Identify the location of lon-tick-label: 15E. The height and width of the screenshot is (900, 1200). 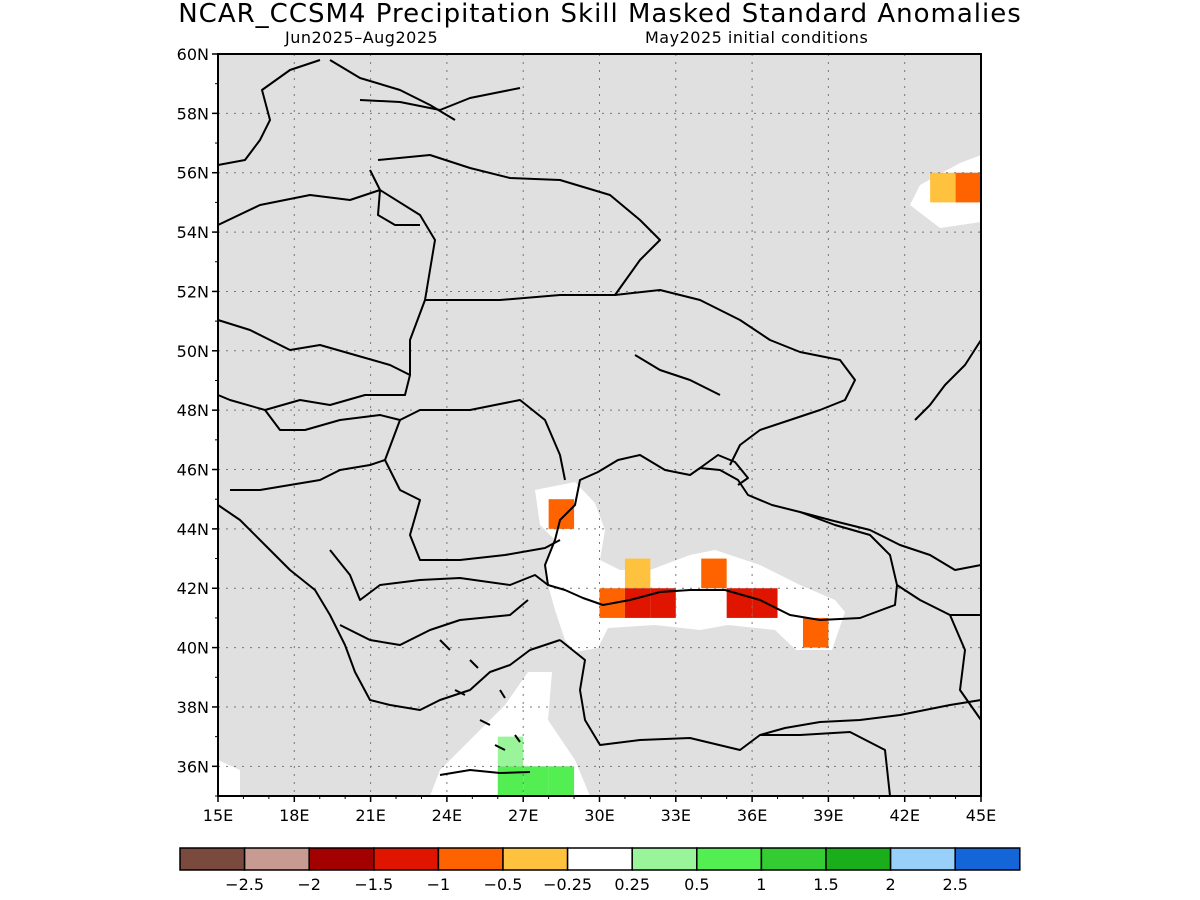
(218, 815).